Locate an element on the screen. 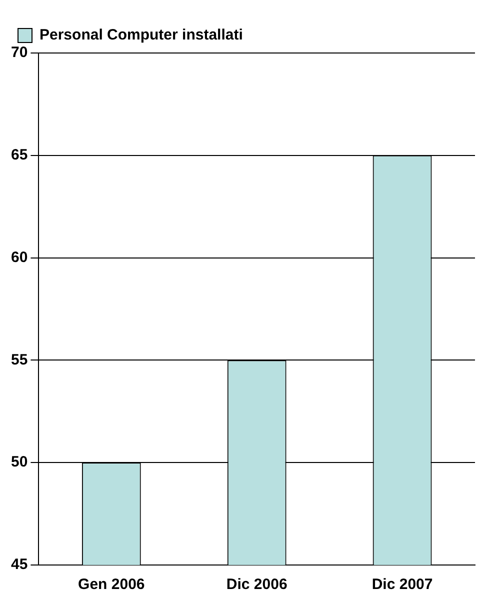 Image resolution: width=503 pixels, height=605 pixels. legend-label: Personal Computer installati is located at coordinates (141, 35).